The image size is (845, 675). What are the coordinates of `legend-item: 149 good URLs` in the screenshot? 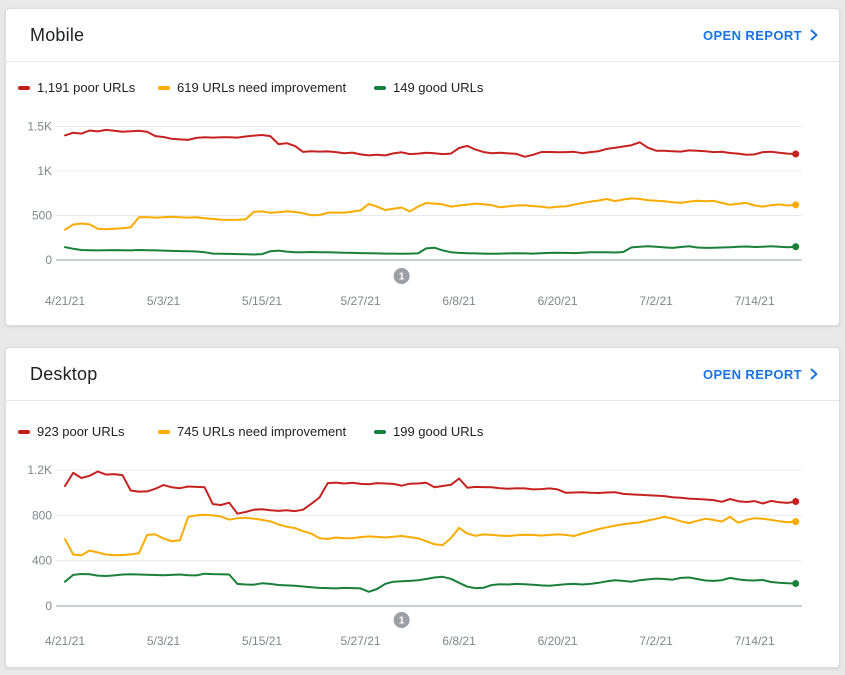 It's located at (428, 87).